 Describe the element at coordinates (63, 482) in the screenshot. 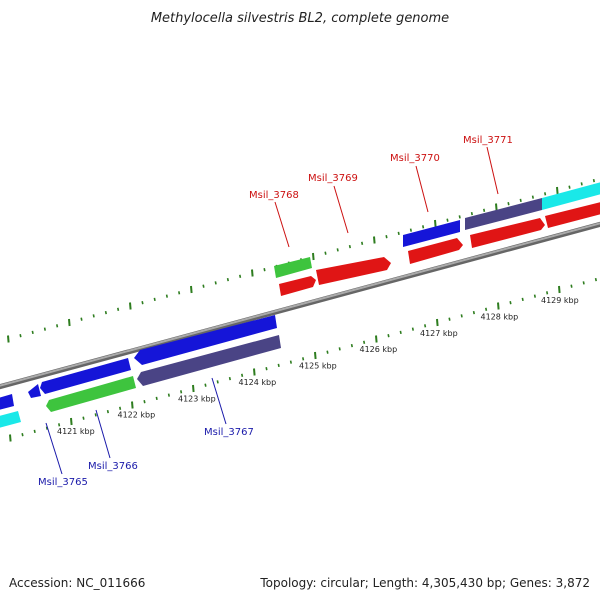

I see `gene-label: Msil_3765` at that location.